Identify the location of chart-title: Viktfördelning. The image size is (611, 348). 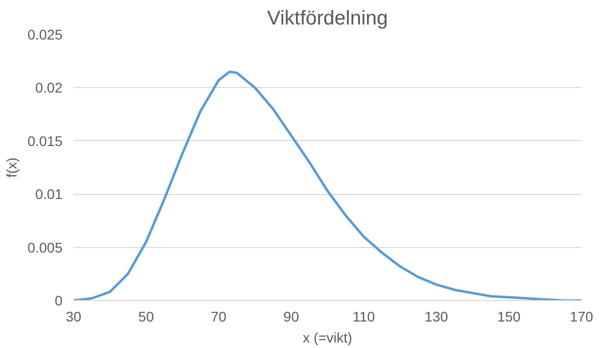
(327, 19).